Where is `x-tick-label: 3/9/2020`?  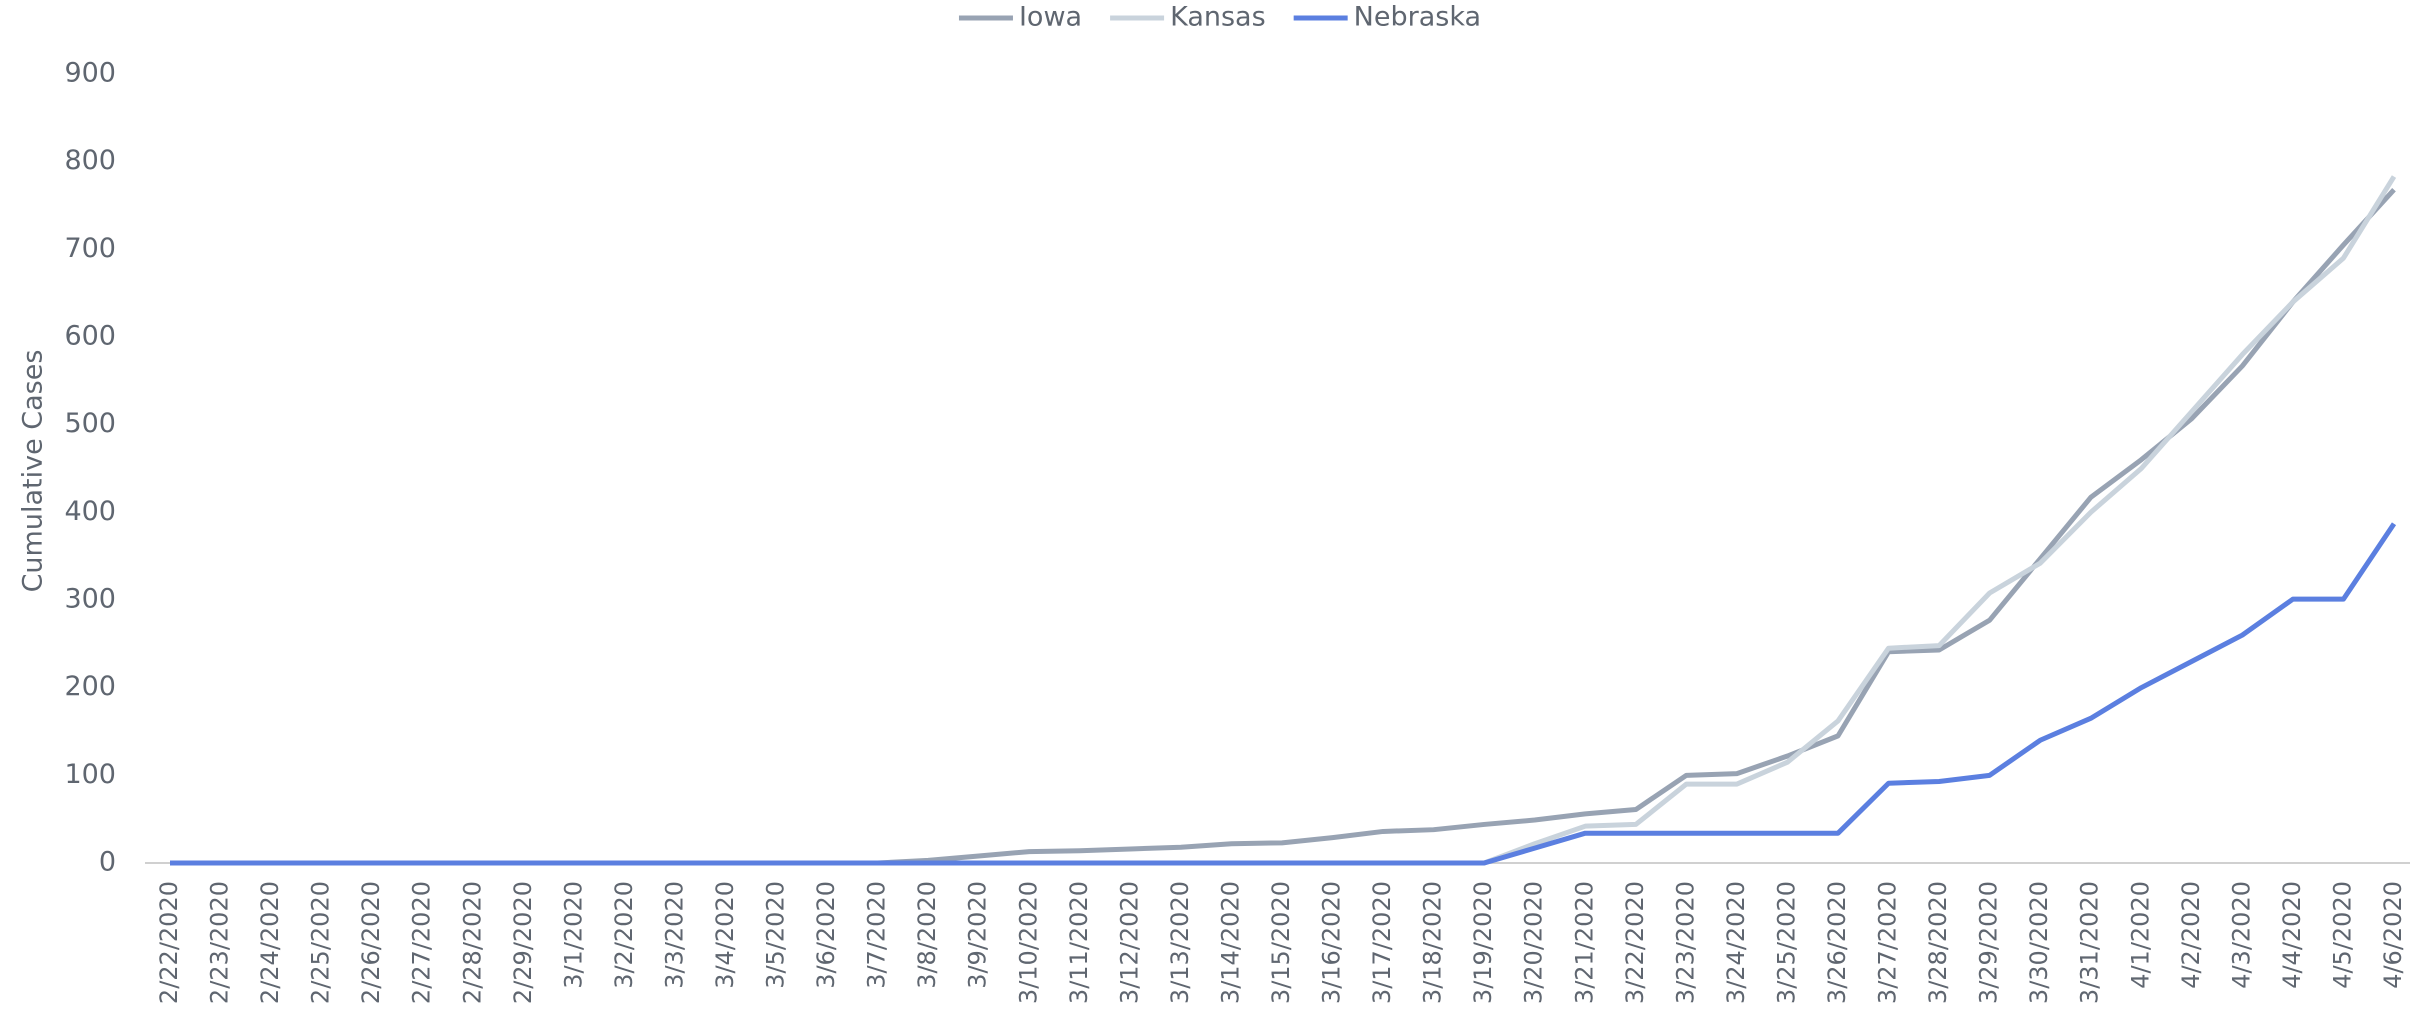 x-tick-label: 3/9/2020 is located at coordinates (978, 935).